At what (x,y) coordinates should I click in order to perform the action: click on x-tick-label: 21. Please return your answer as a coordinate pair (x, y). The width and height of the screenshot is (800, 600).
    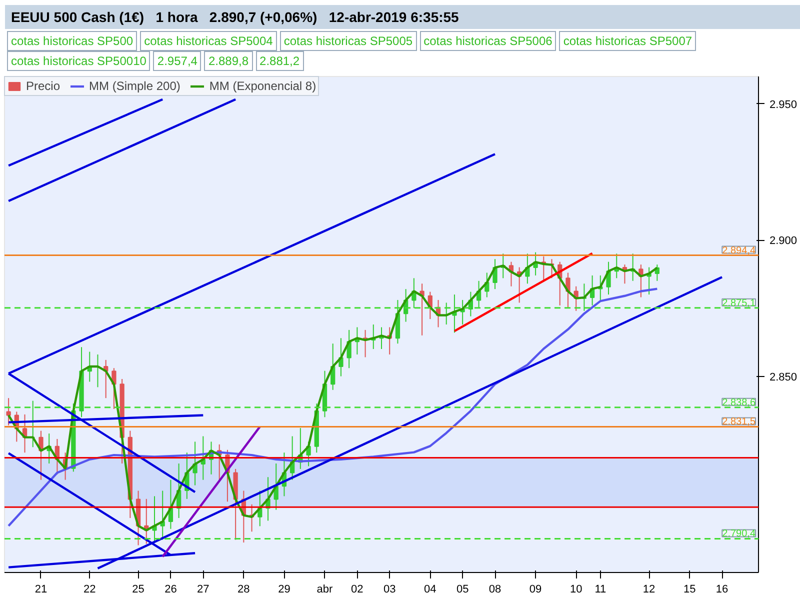
    Looking at the image, I should click on (41, 590).